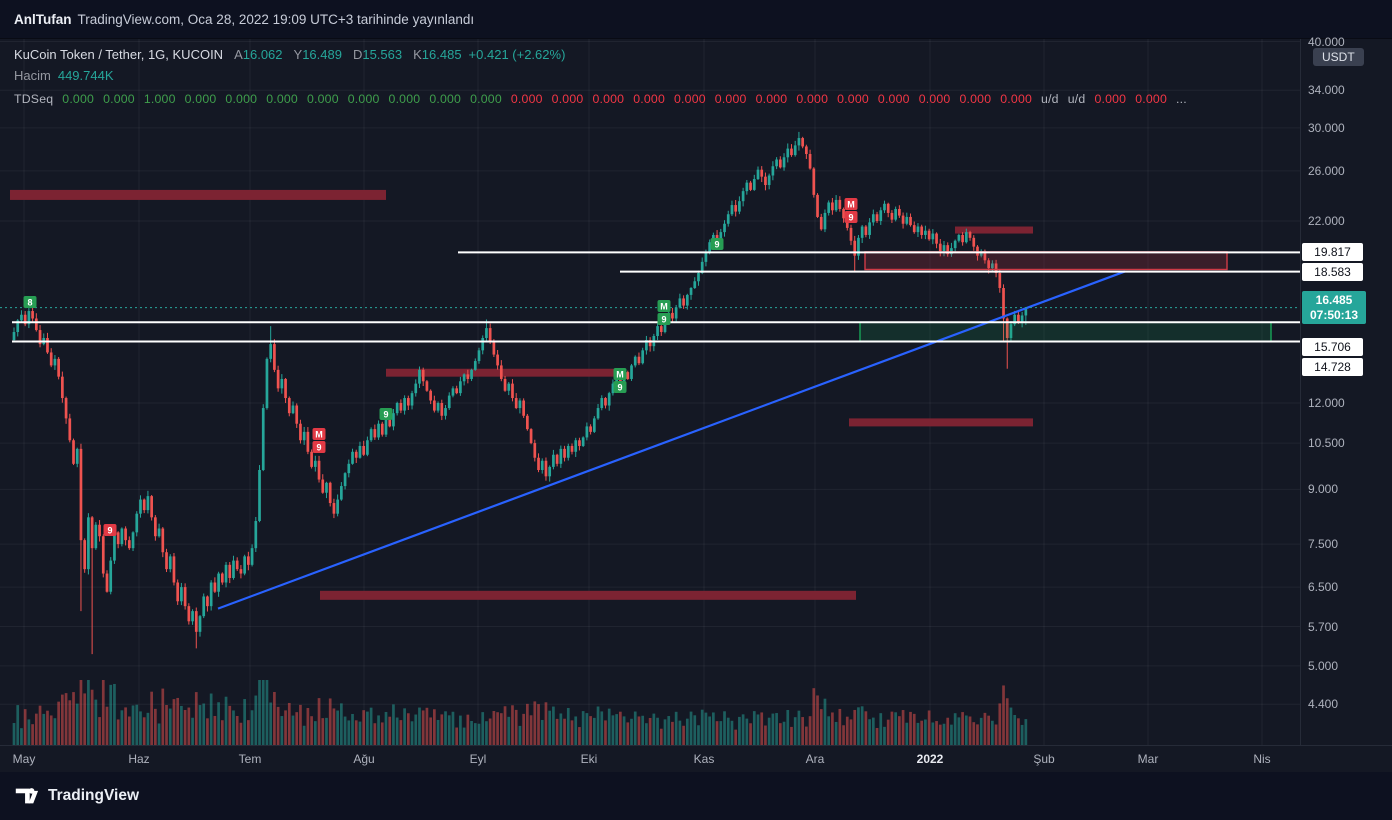 Image resolution: width=1392 pixels, height=820 pixels. What do you see at coordinates (1332, 367) in the screenshot?
I see `price-level-badge: 14.728` at bounding box center [1332, 367].